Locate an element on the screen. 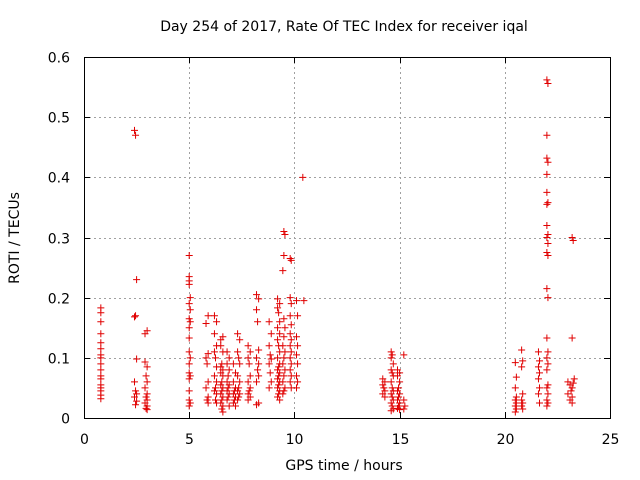 This screenshot has width=640, height=480. x-tick-label: 0 is located at coordinates (84, 440).